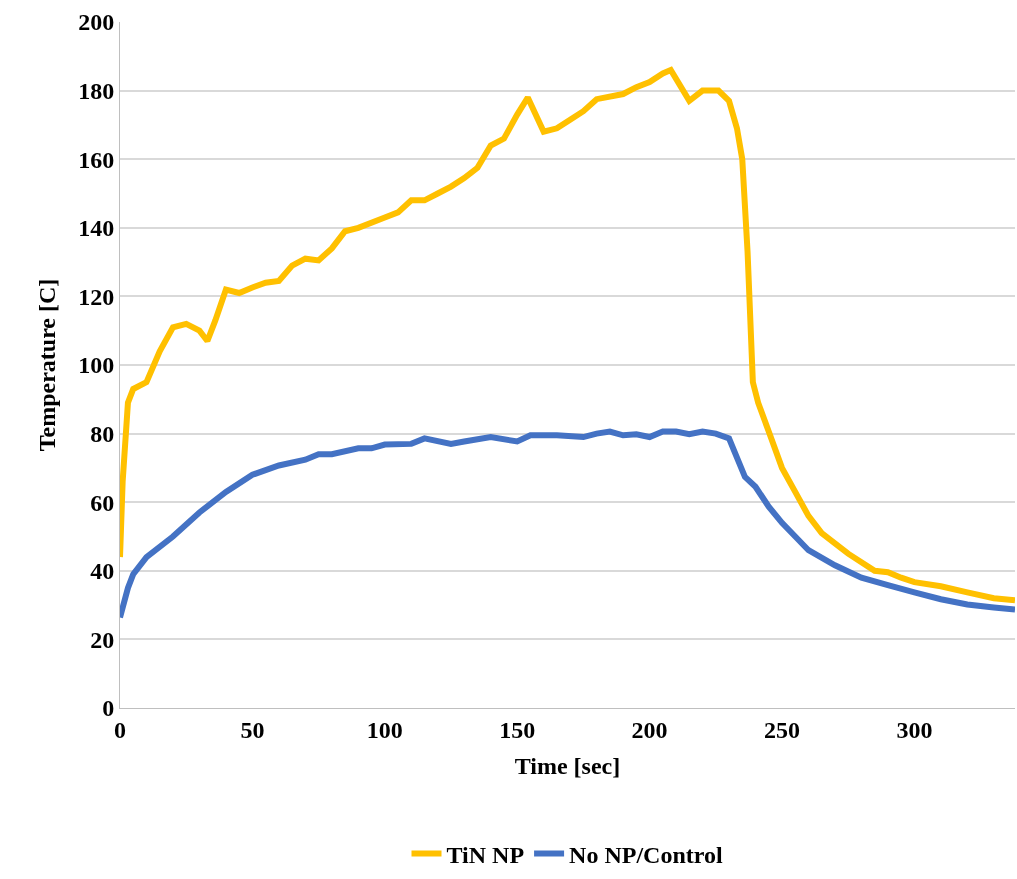 The width and height of the screenshot is (1017, 879). I want to click on x-tick-label: 100, so click(384, 729).